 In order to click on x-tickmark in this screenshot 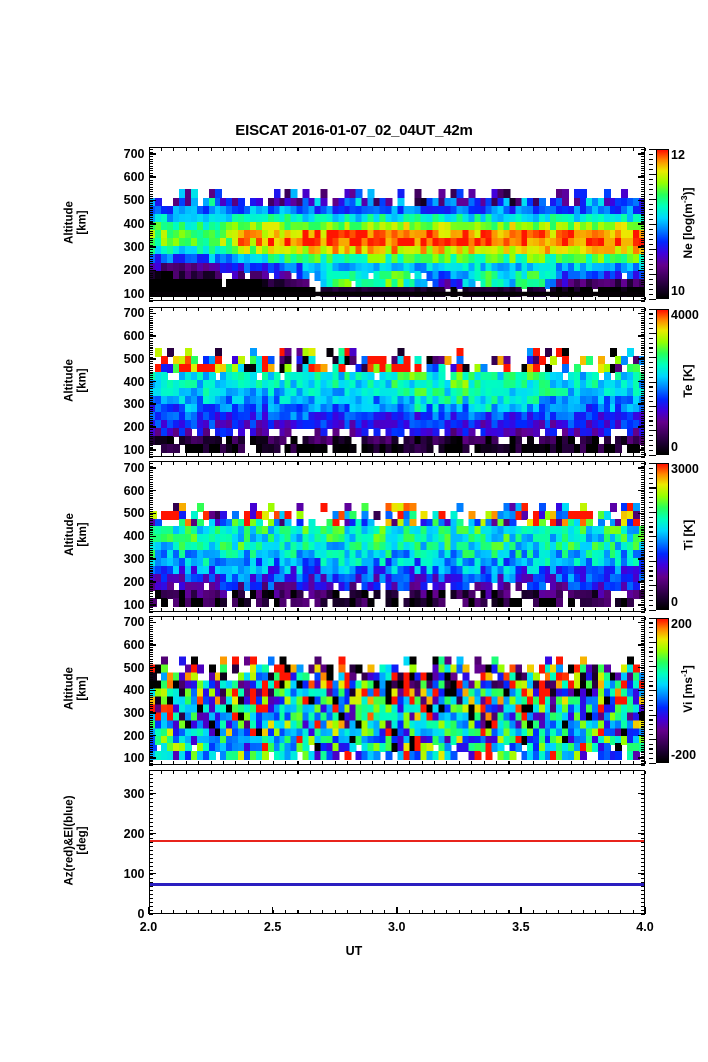, I will do `click(396, 910)`.